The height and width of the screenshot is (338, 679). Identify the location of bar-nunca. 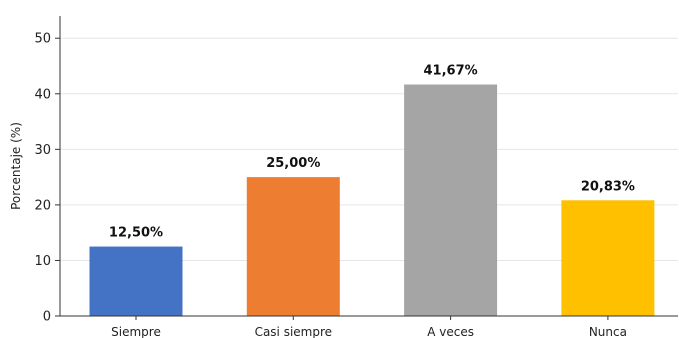
(608, 258).